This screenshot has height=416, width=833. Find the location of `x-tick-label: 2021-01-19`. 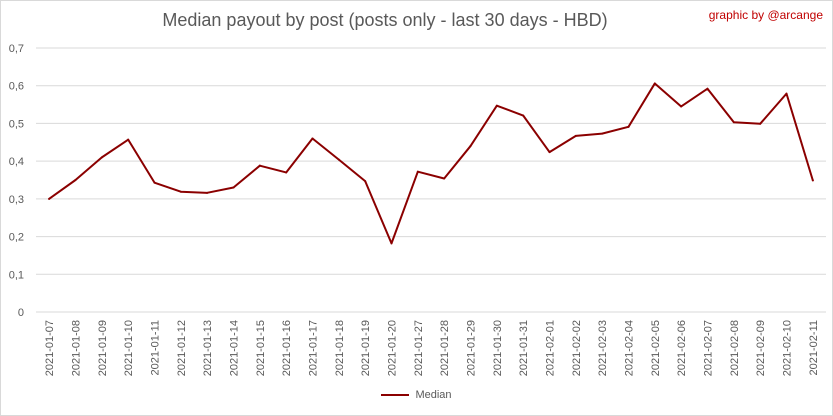

x-tick-label: 2021-01-19 is located at coordinates (366, 348).